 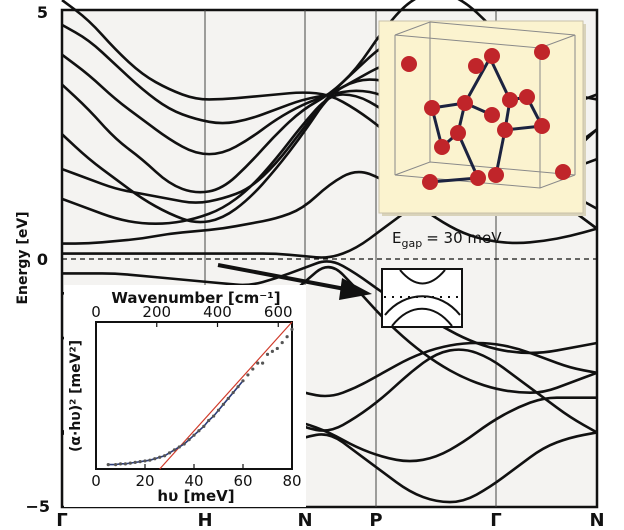 What do you see at coordinates (96, 481) in the screenshot?
I see `absorption-x-tick-label-0: 0` at bounding box center [96, 481].